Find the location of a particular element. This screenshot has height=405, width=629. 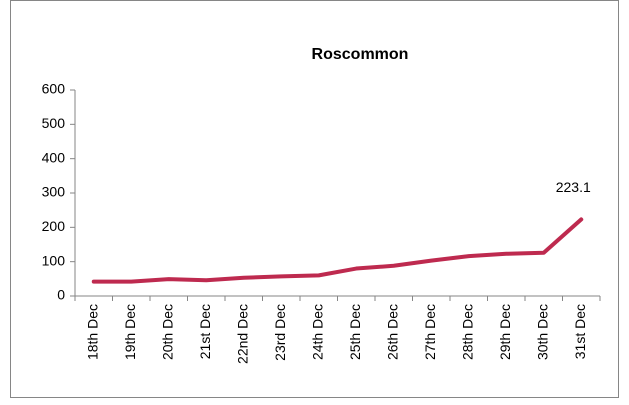

x-tick-label: 19th Dec is located at coordinates (130, 332).